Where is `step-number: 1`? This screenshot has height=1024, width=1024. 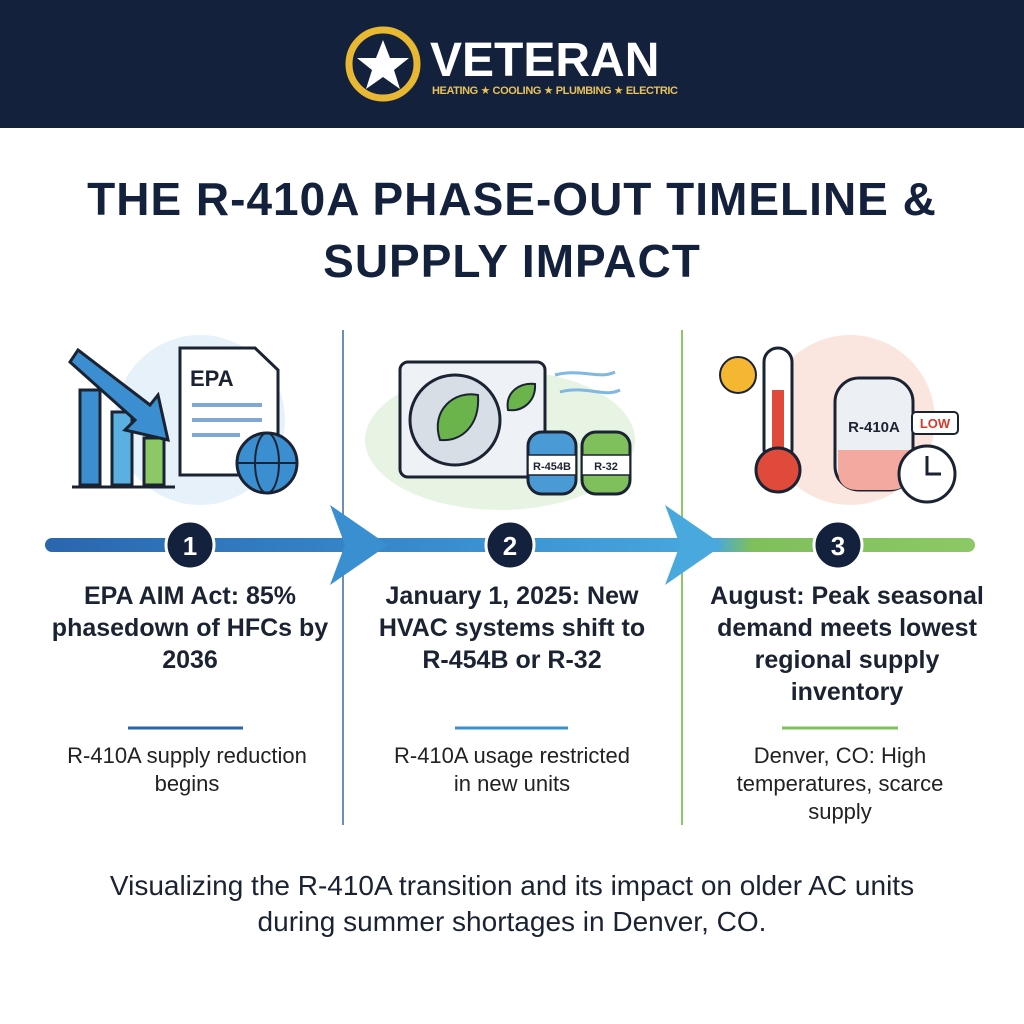 step-number: 1 is located at coordinates (190, 546).